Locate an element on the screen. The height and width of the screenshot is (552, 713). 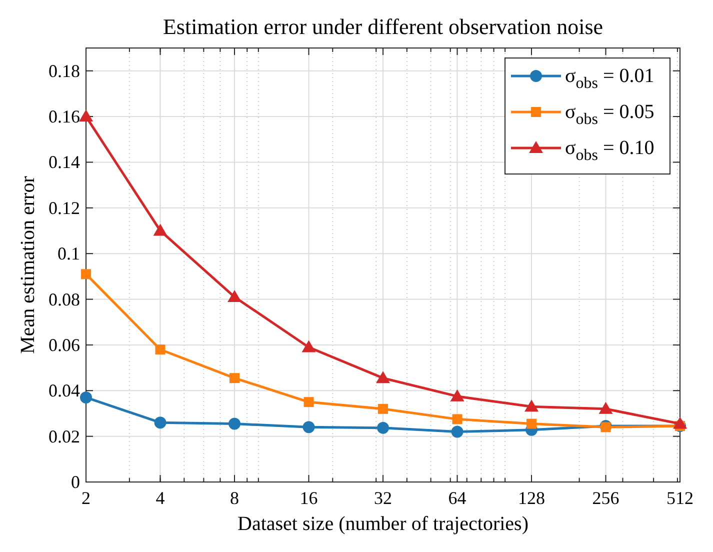
x-tick-label: 8 is located at coordinates (234, 498).